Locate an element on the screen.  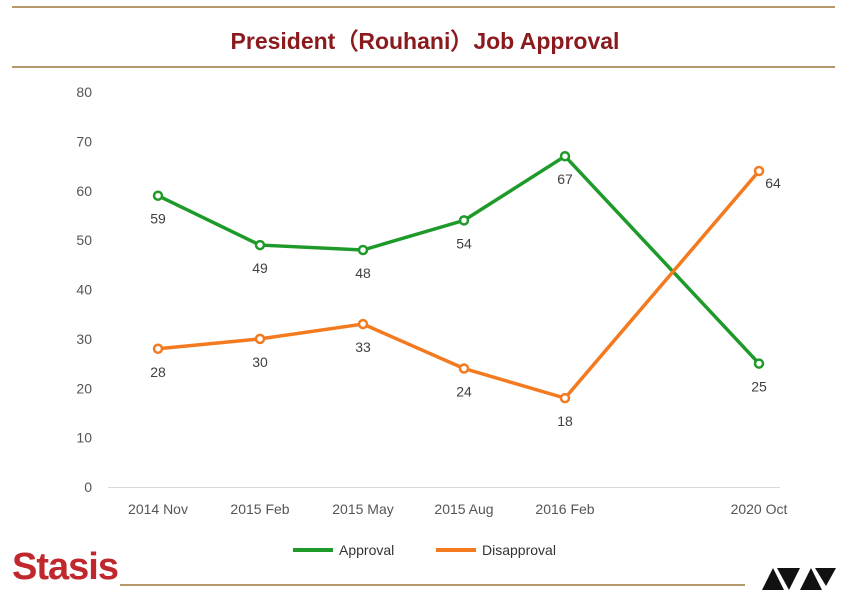
chart-title: President（Rouhani）Job Approval is located at coordinates (425, 41).